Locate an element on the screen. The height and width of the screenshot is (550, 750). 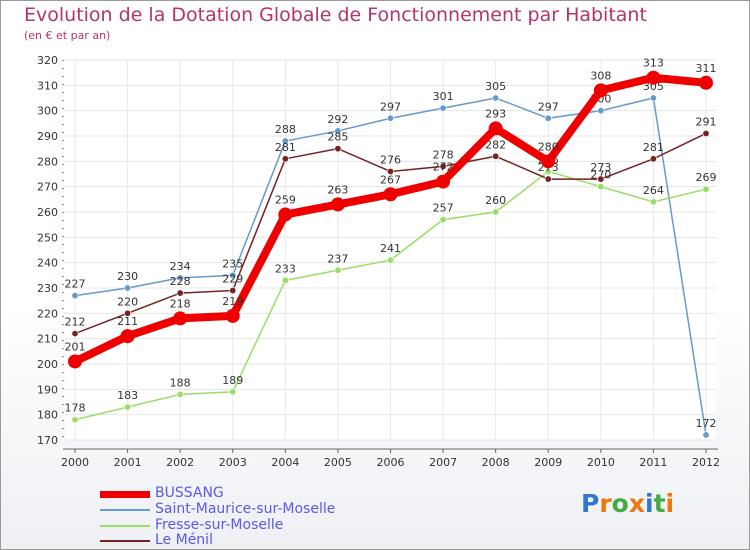
data-label-le-menil: 276 is located at coordinates (390, 159).